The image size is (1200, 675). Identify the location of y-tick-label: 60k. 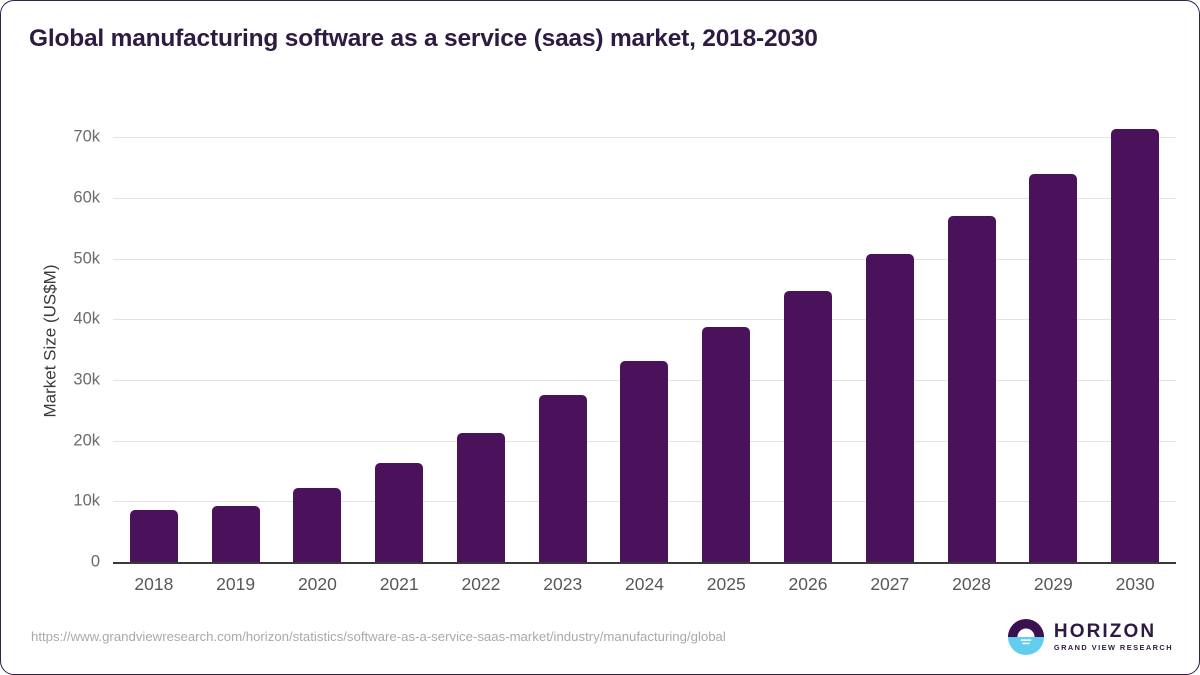
(86, 197).